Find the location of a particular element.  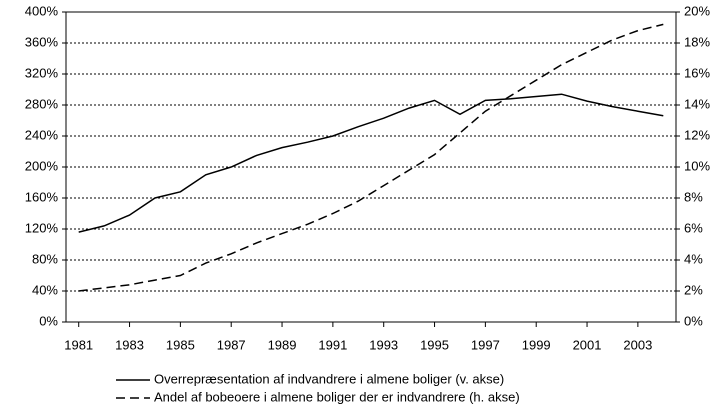

y-tick-label: 240% is located at coordinates (42, 134).